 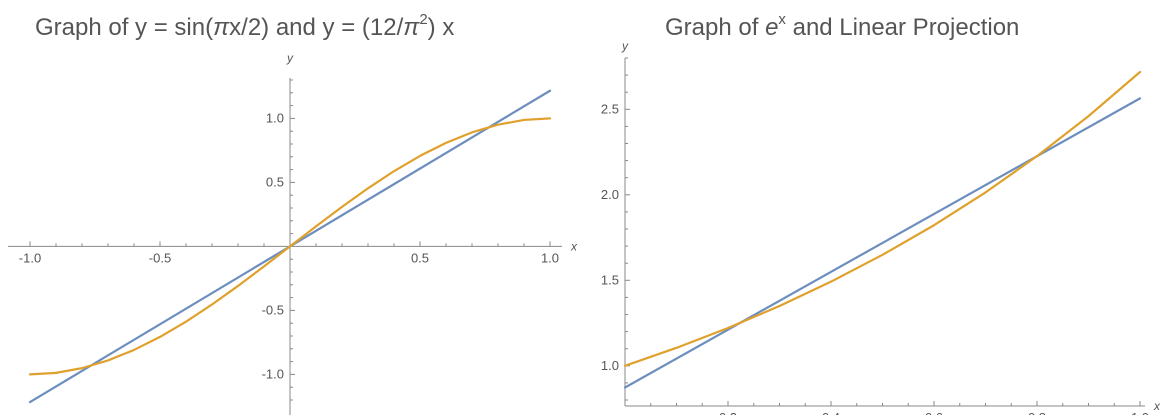 I want to click on y-tick-label: 2.5, so click(x=610, y=108).